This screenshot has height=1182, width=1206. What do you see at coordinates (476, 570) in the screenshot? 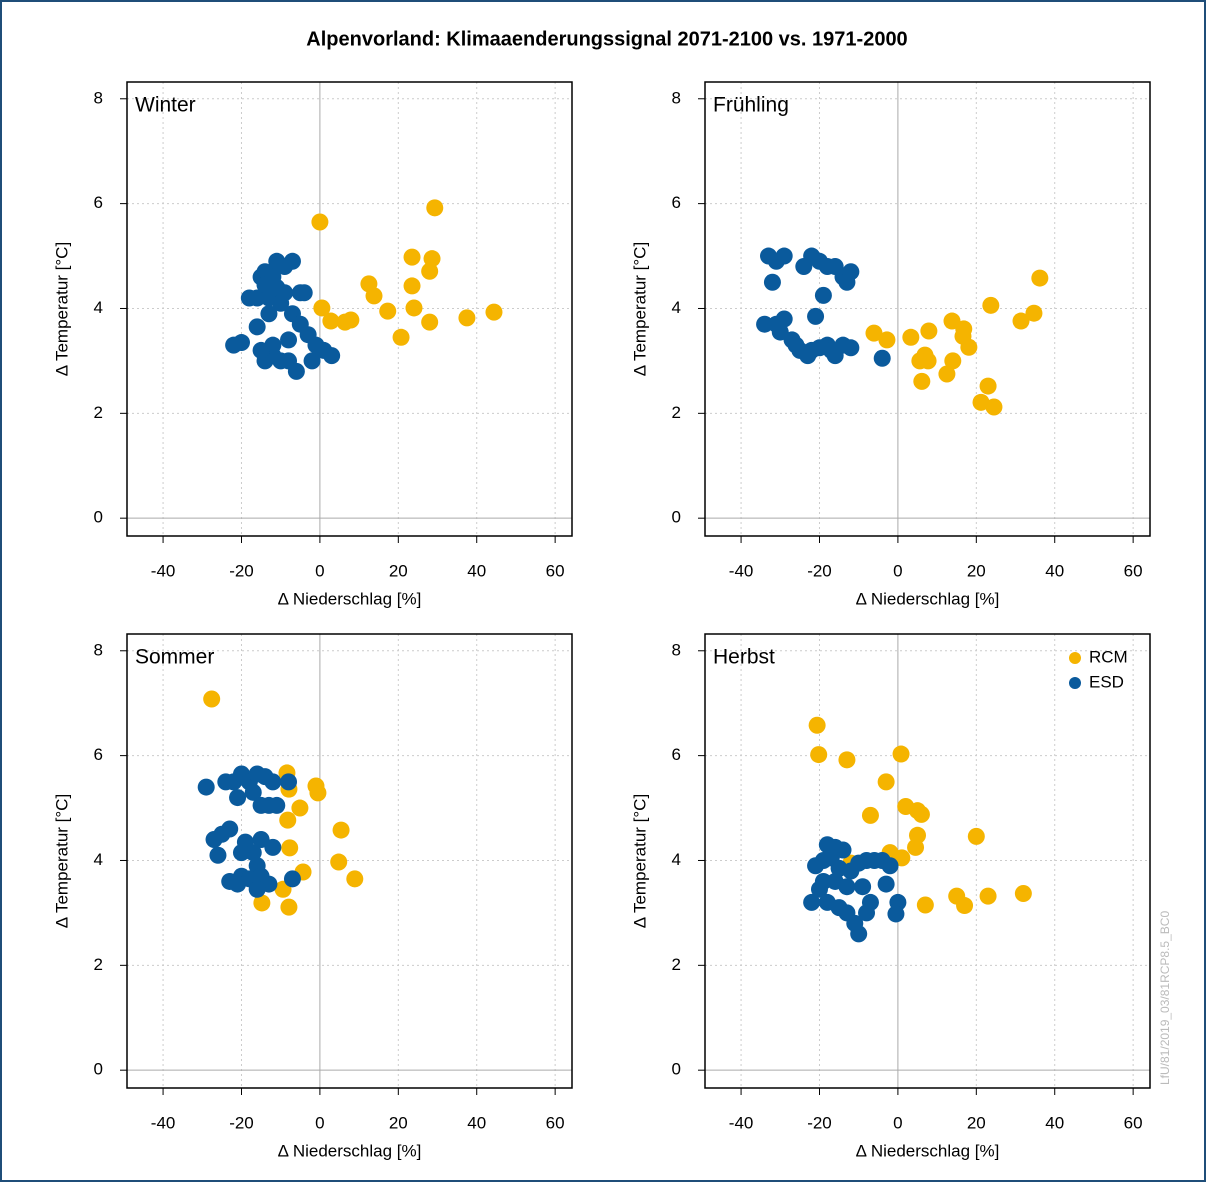
I see `x-tick-label: 40` at bounding box center [476, 570].